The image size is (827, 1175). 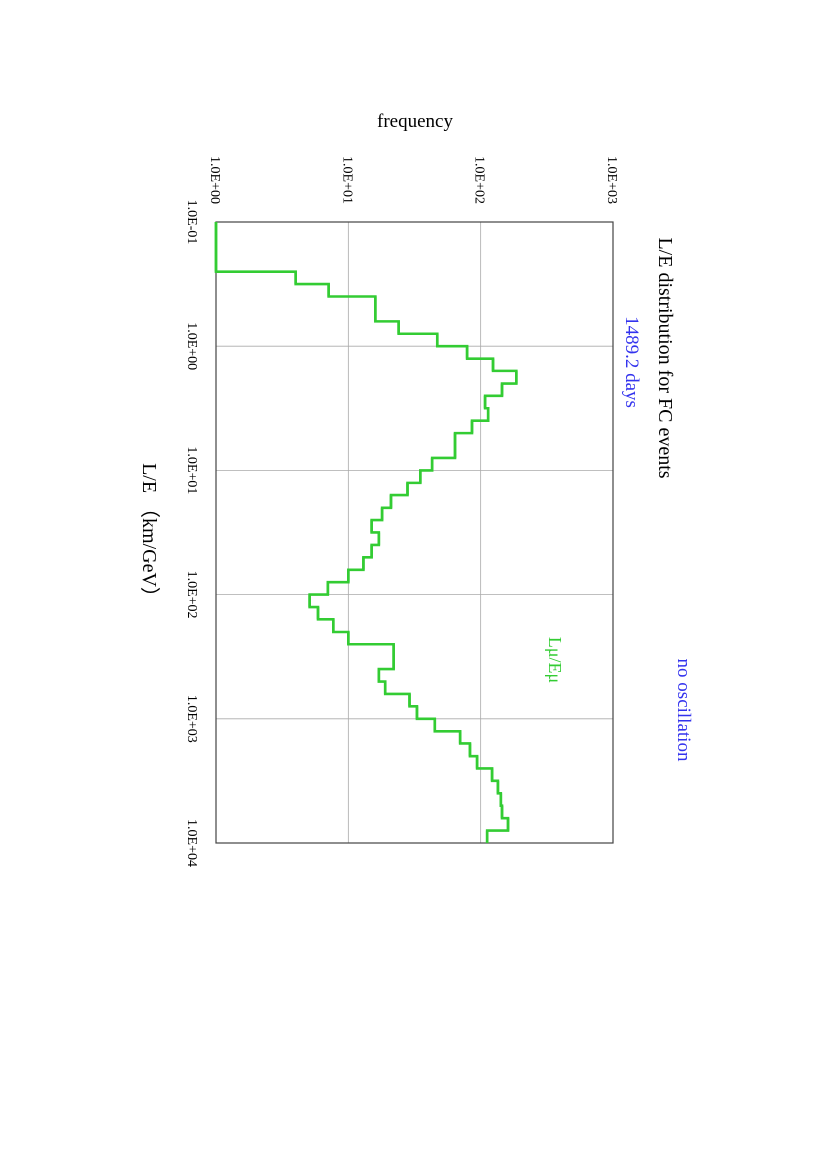 I want to click on y-tick-label: 1.0E+01, so click(x=346, y=180).